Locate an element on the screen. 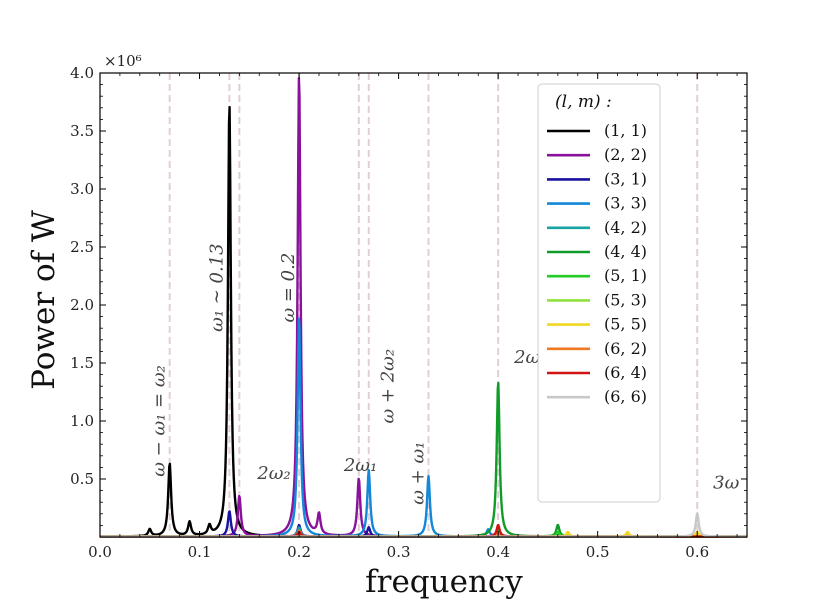 The height and width of the screenshot is (604, 830). y-tick-label-1: 1.0 is located at coordinates (82, 421).